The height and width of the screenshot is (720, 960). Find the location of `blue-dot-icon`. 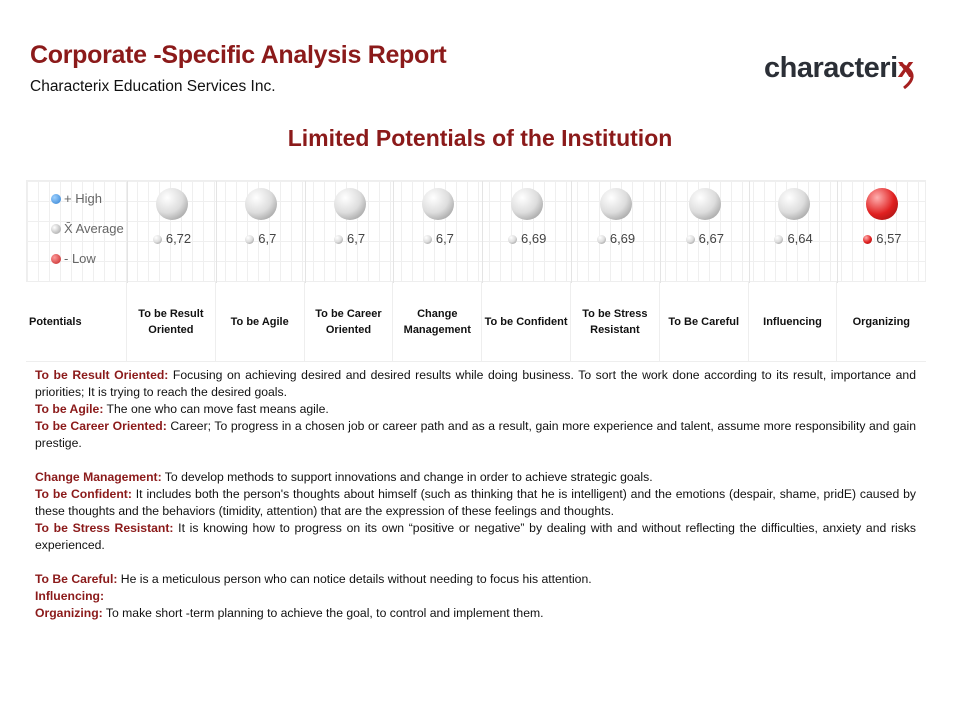

blue-dot-icon is located at coordinates (56, 198).